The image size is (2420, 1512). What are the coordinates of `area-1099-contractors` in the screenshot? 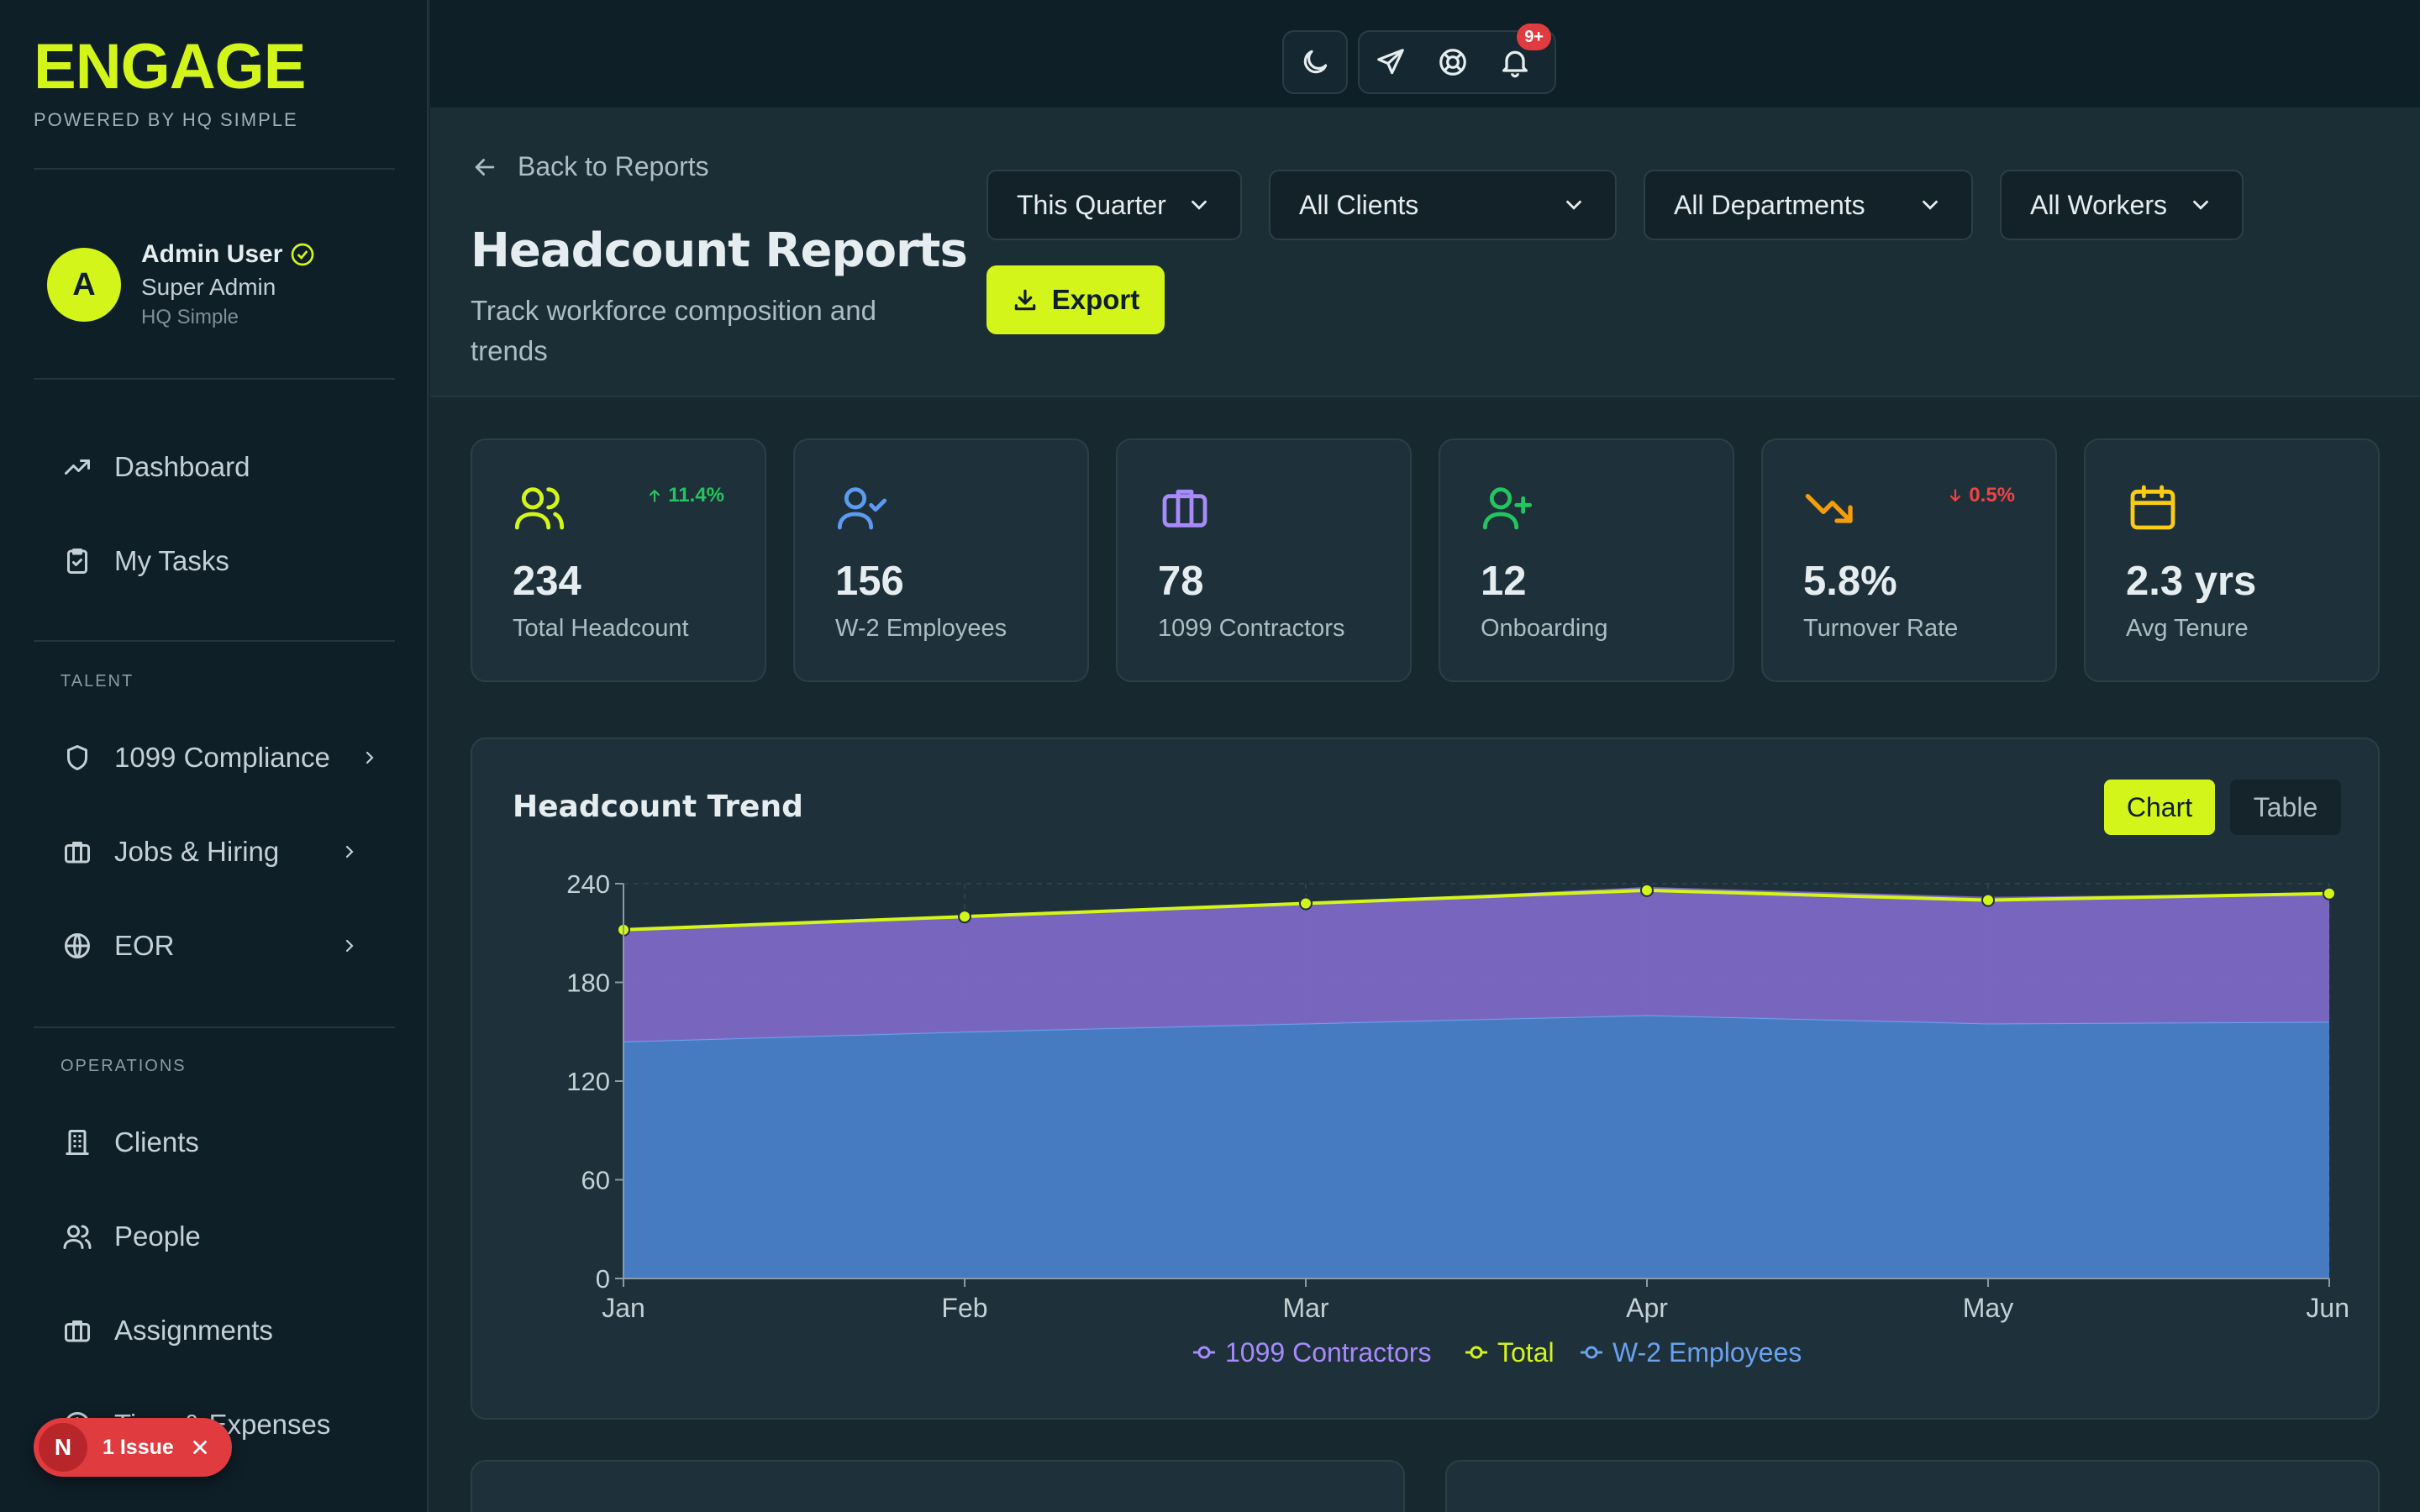 It's located at (1476, 964).